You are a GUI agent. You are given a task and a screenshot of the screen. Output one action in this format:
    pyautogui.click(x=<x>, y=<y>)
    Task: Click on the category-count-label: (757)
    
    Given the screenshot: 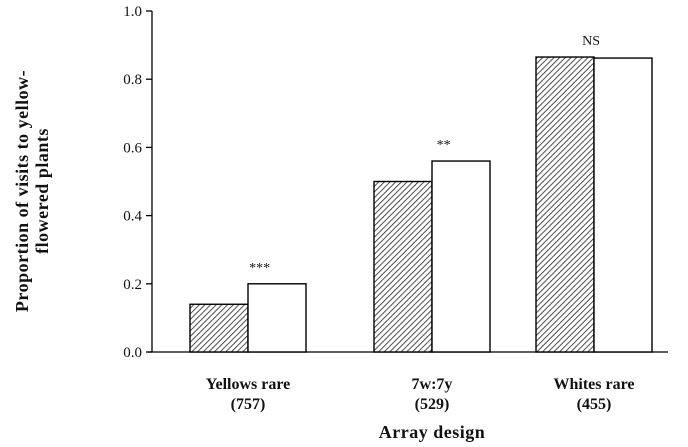 What is the action you would take?
    pyautogui.click(x=248, y=404)
    